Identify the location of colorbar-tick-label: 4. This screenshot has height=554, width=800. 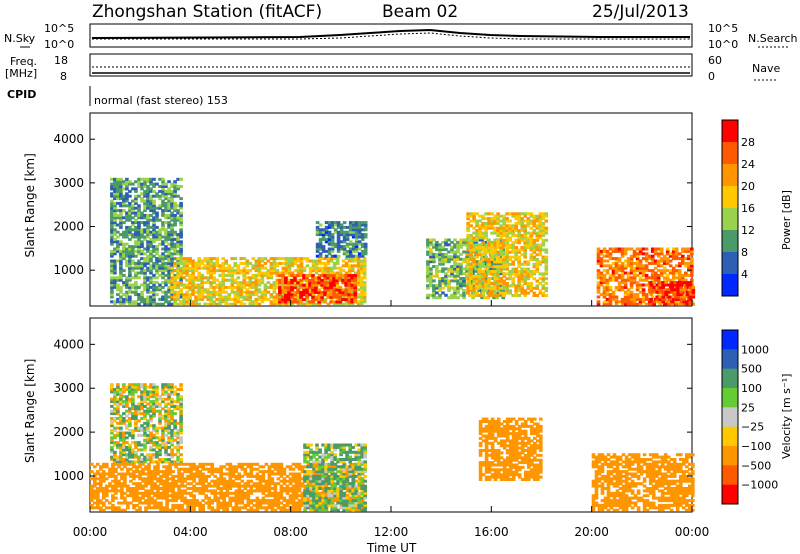
(744, 274).